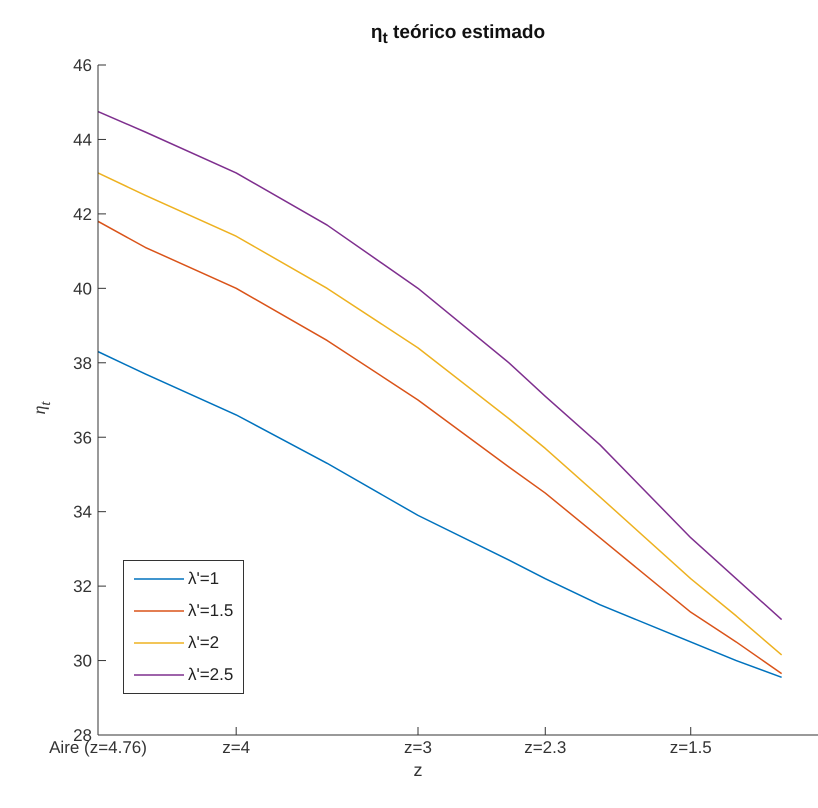 This screenshot has width=818, height=808. I want to click on y-tick-label: 34, so click(82, 512).